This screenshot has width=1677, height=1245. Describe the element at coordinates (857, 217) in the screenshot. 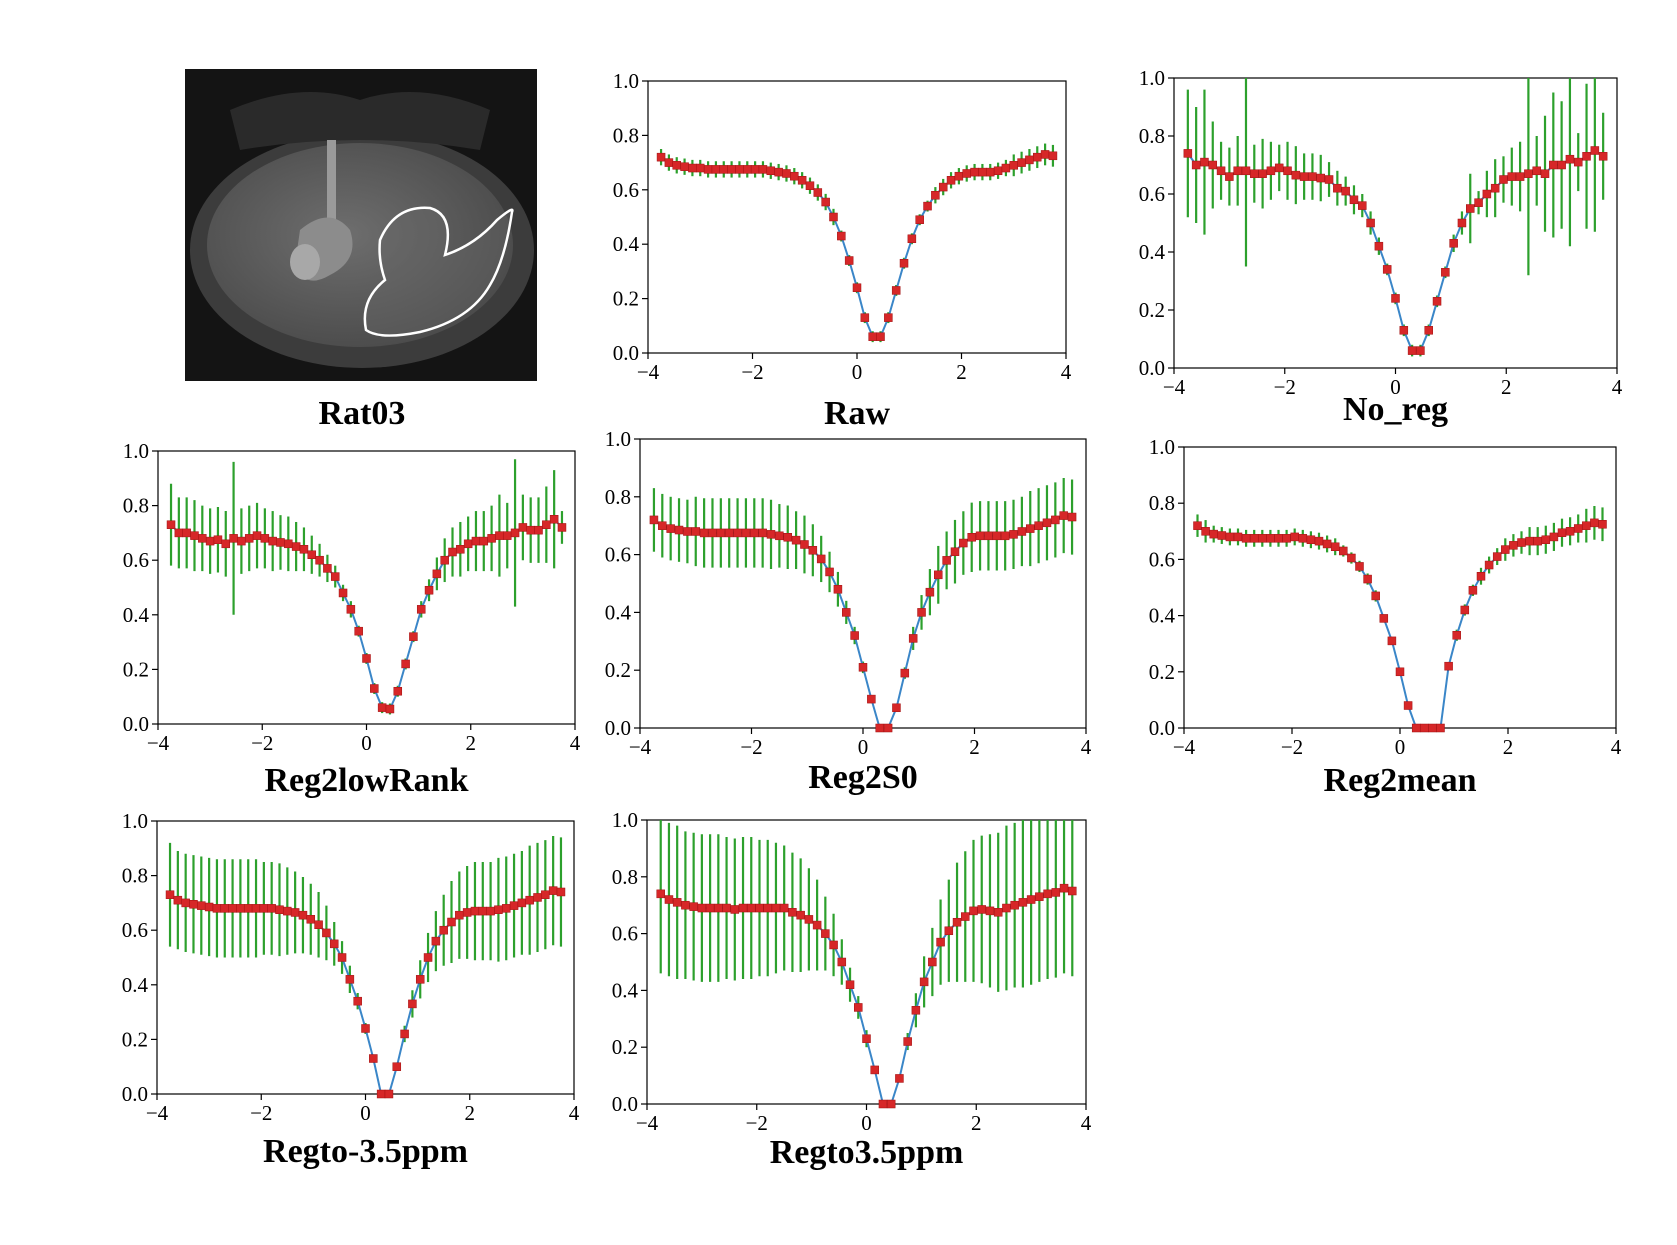

I see `plot-frame` at that location.